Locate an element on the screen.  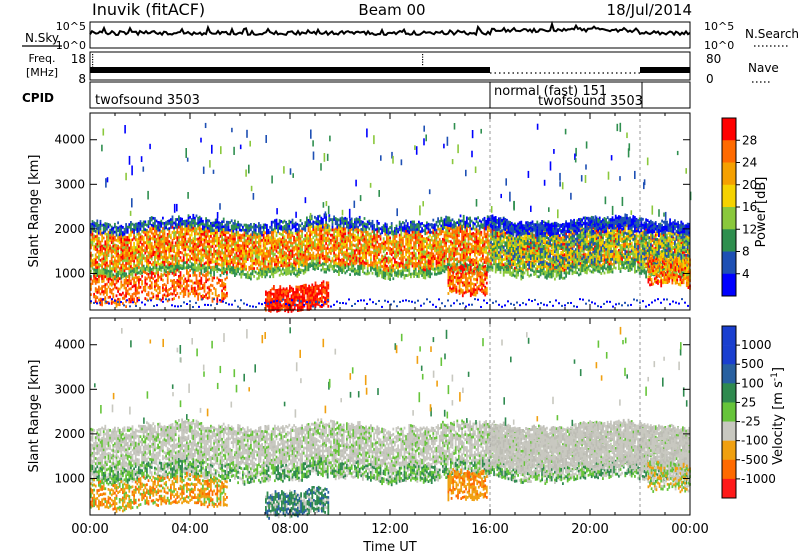
noise-right-label: N.Search is located at coordinates (772, 34).